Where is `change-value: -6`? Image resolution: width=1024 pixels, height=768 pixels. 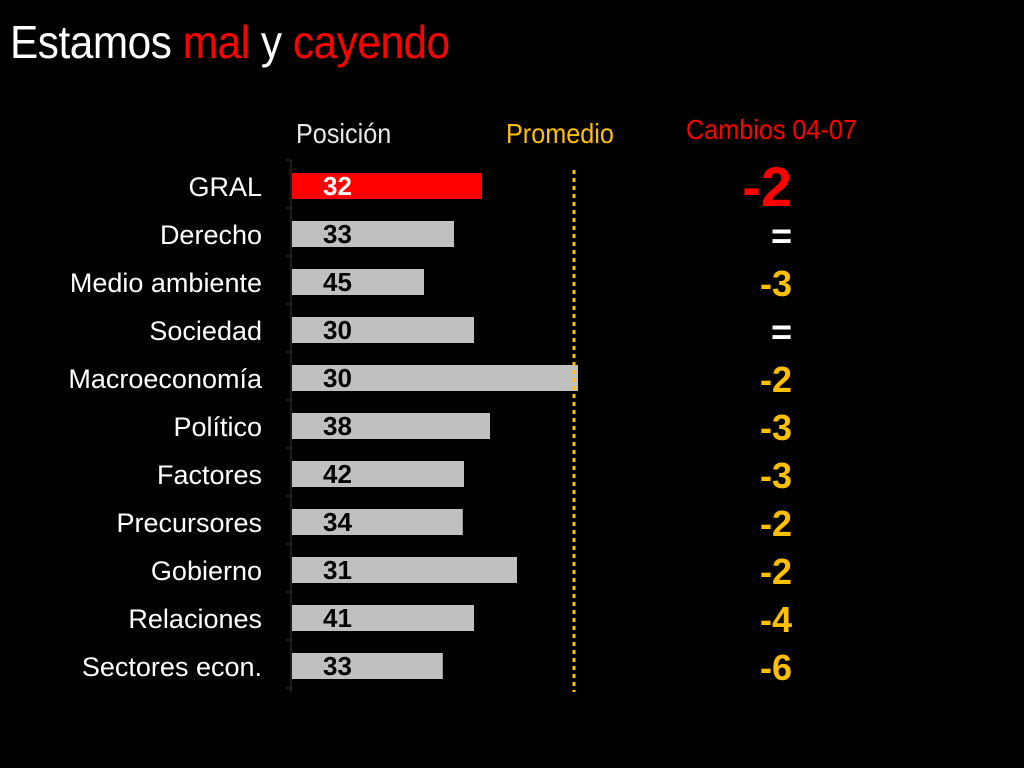 change-value: -6 is located at coordinates (776, 667).